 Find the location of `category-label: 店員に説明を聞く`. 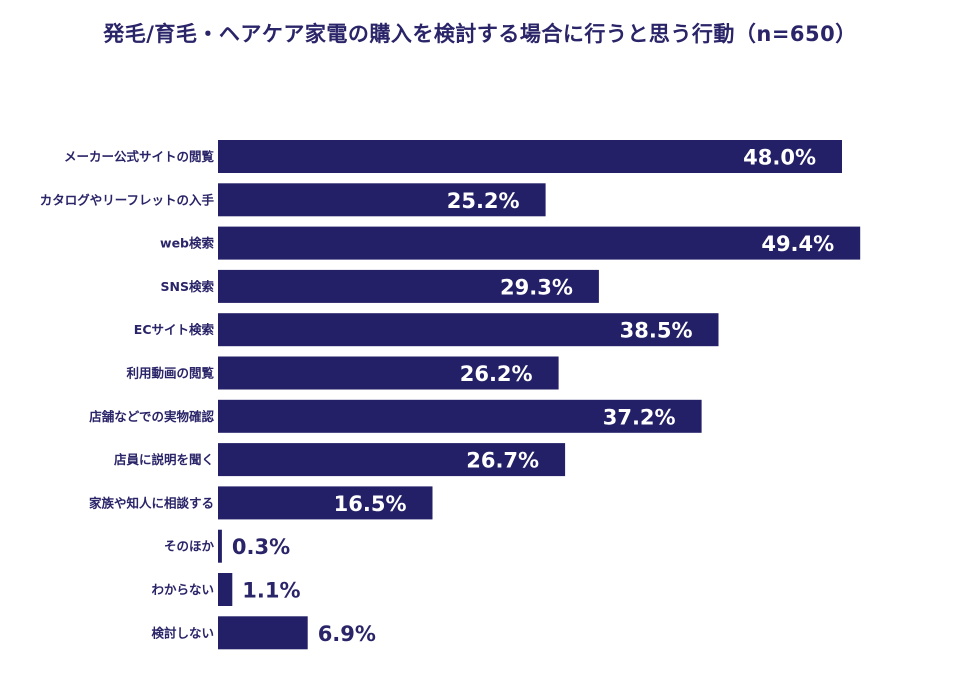

category-label: 店員に説明を聞く is located at coordinates (164, 459).